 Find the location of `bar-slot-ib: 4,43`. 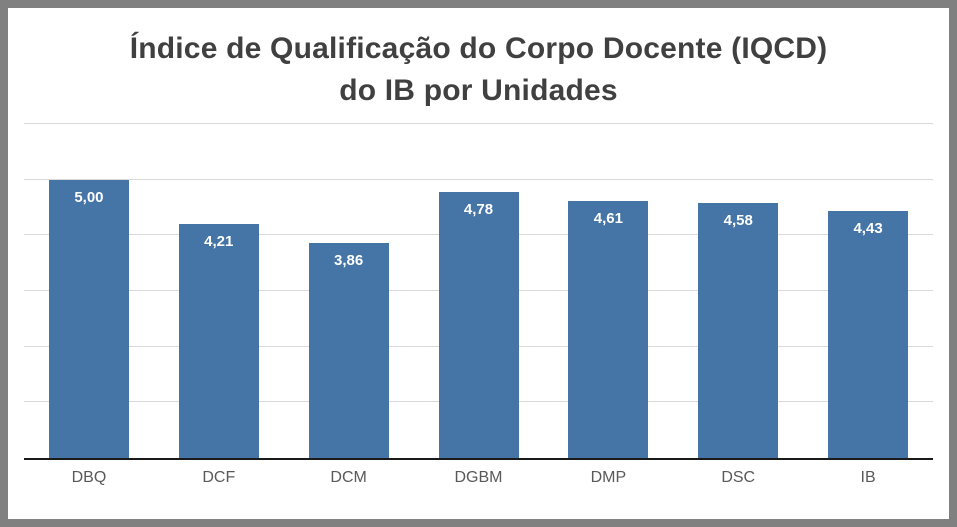

bar-slot-ib: 4,43 is located at coordinates (868, 291).